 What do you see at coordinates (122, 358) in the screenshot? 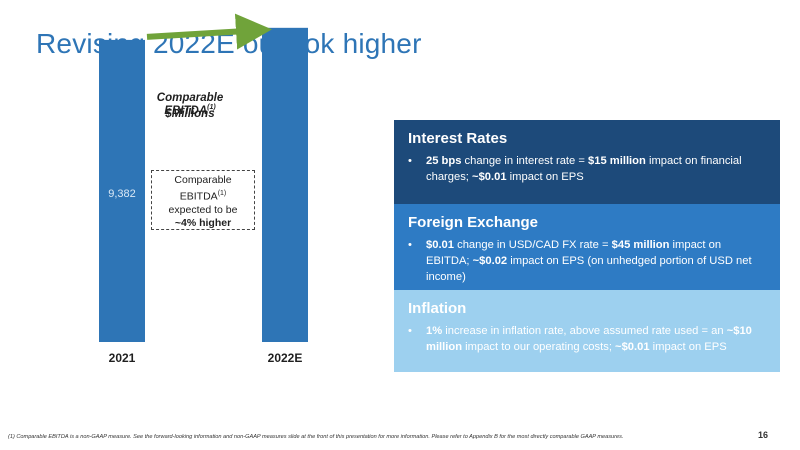
I see `x-tick-label-2021: 2021` at bounding box center [122, 358].